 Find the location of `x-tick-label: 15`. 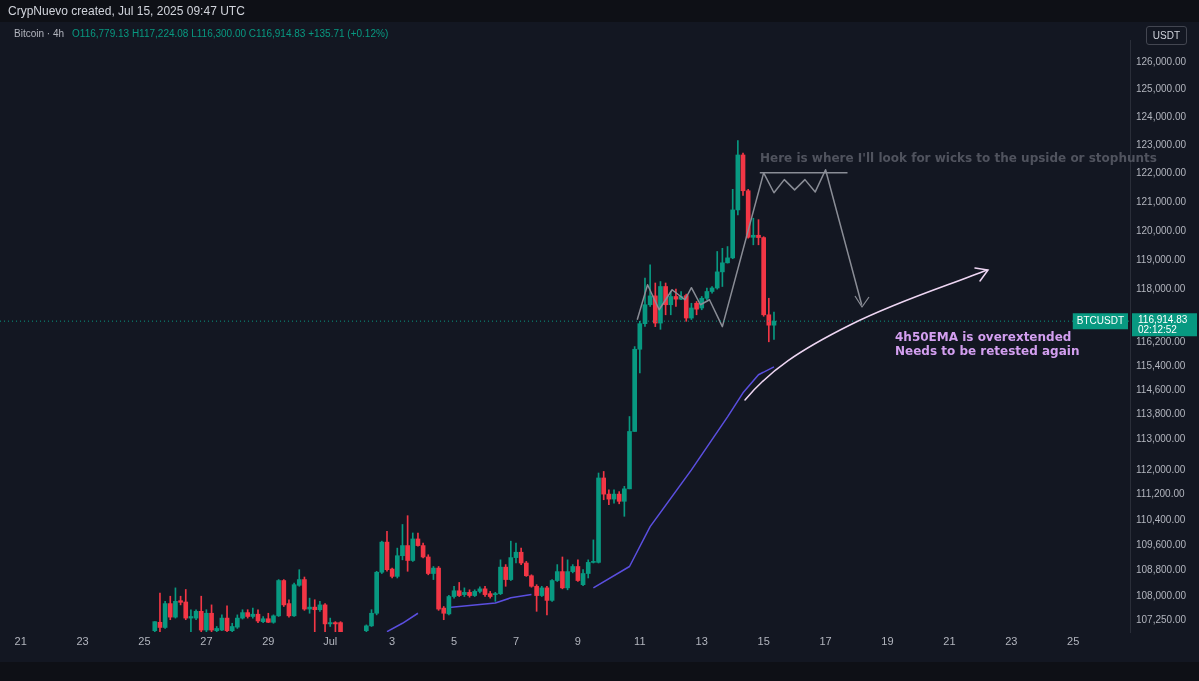

x-tick-label: 15 is located at coordinates (763, 640).